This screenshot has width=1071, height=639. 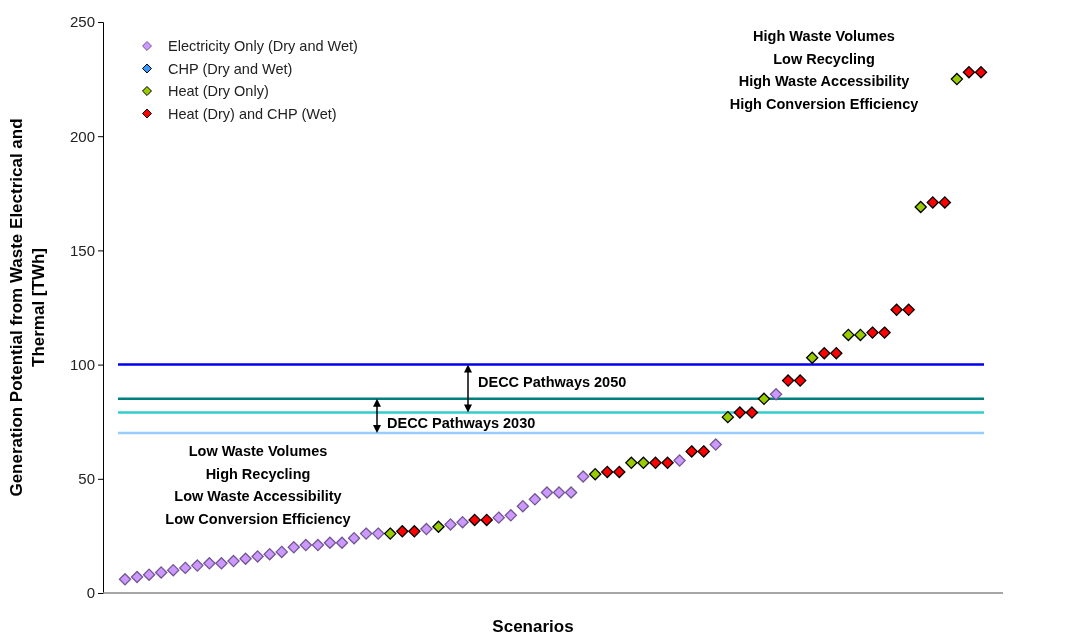 What do you see at coordinates (90, 593) in the screenshot?
I see `y-tick-label: 0` at bounding box center [90, 593].